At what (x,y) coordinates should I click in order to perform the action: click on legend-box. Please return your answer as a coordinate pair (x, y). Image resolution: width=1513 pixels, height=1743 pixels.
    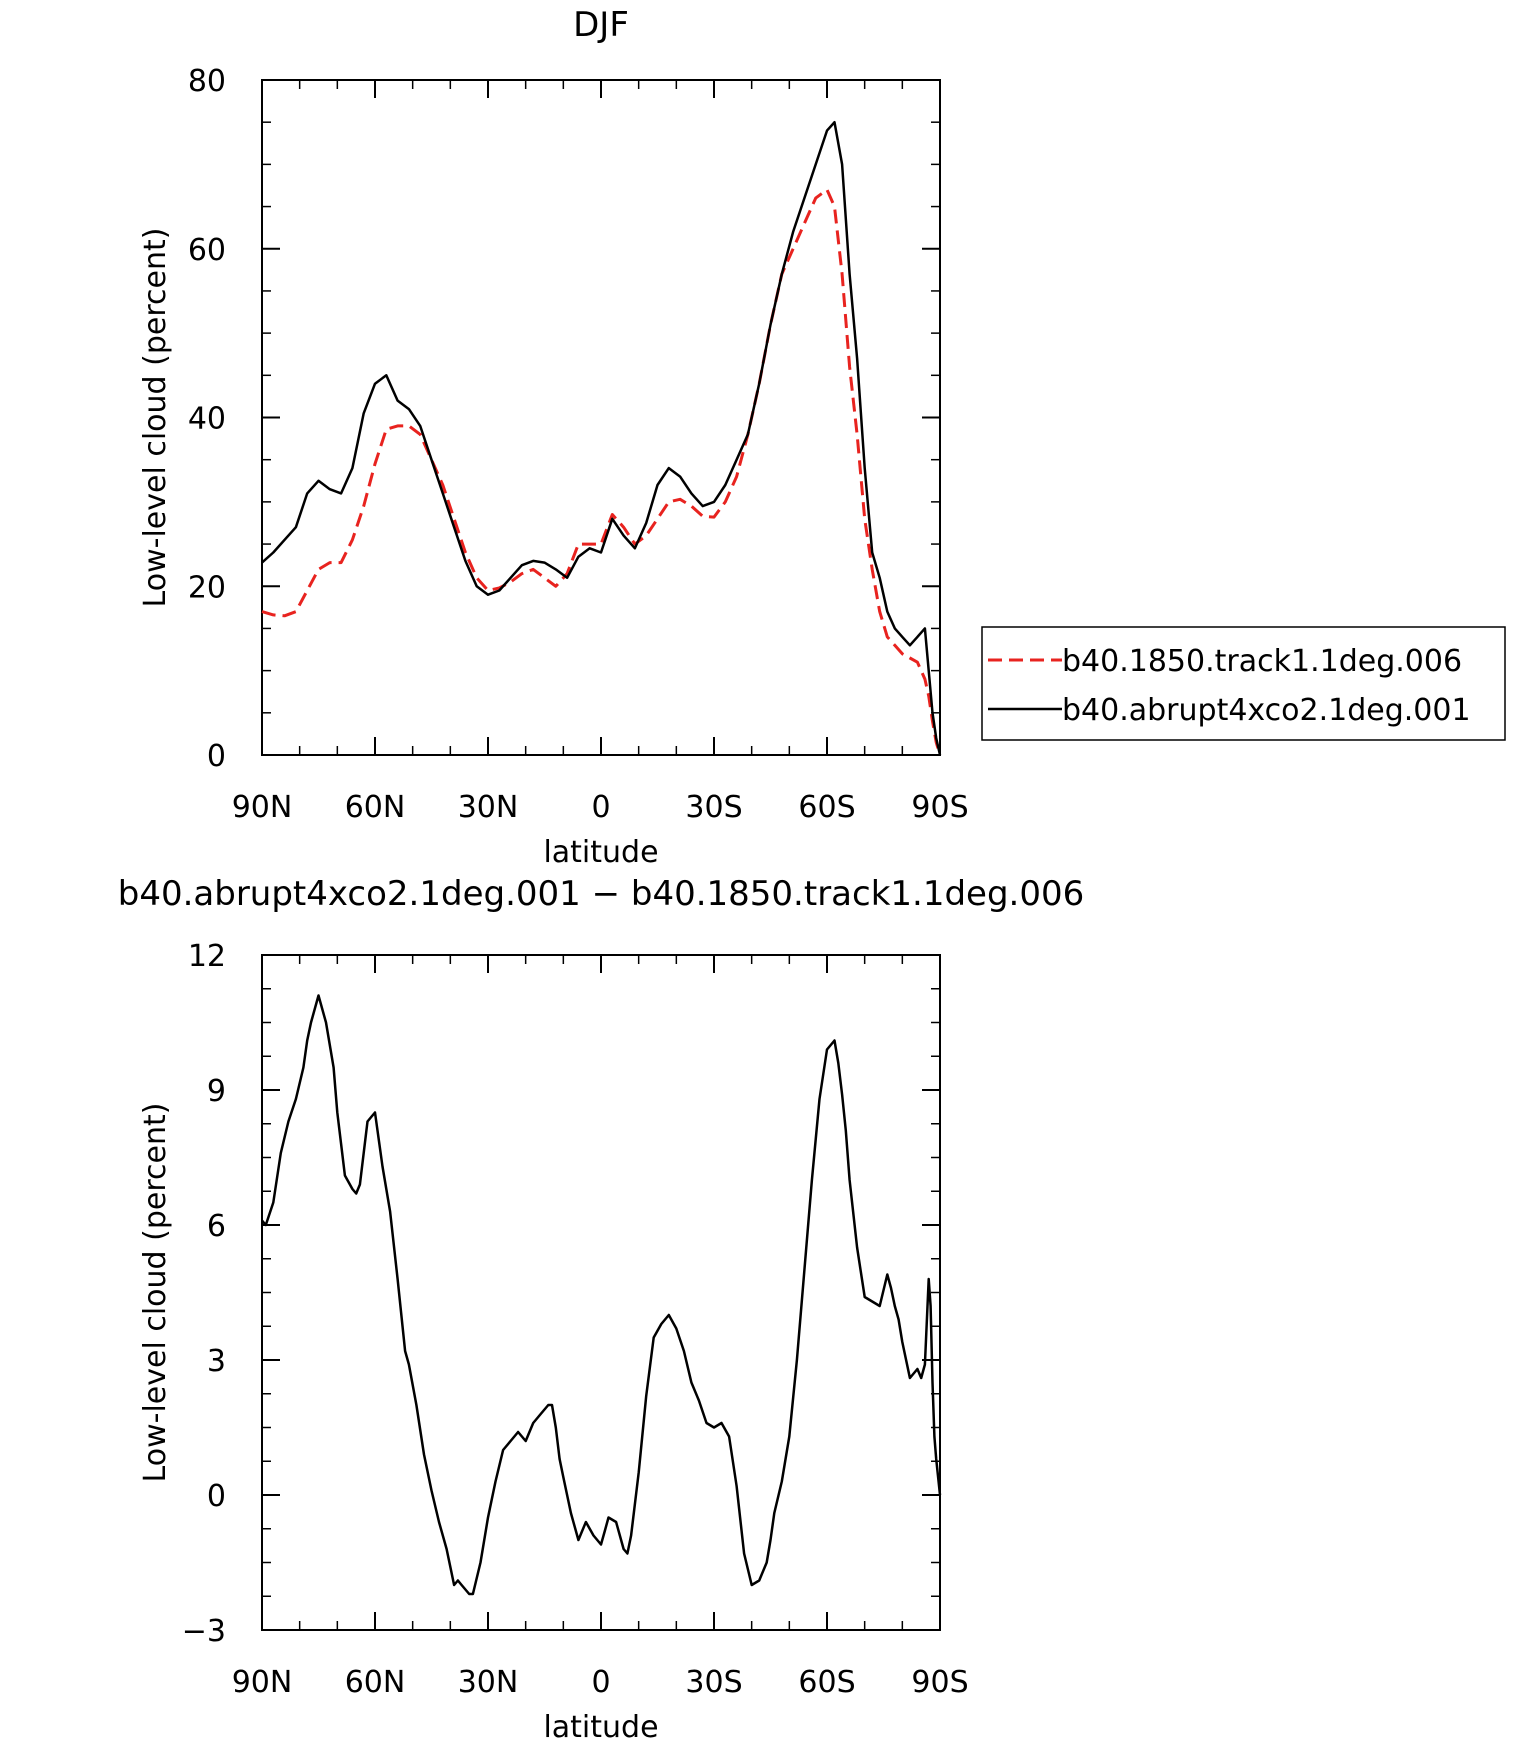
    Looking at the image, I should click on (1243, 683).